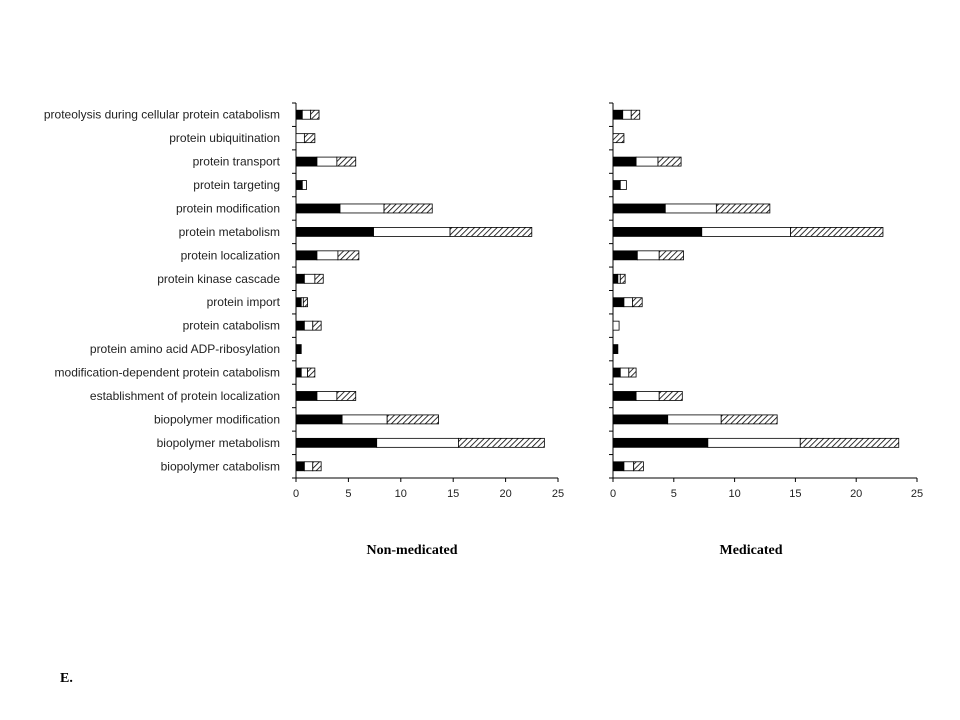 This screenshot has height=720, width=960. I want to click on category-label-protein-modification: protein modification, so click(228, 208).